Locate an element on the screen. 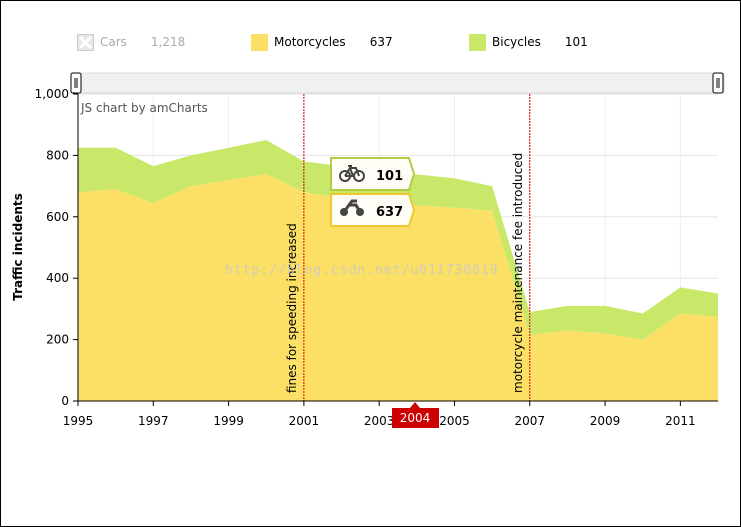  tooltip-value-motorcycles: 637 is located at coordinates (389, 212).